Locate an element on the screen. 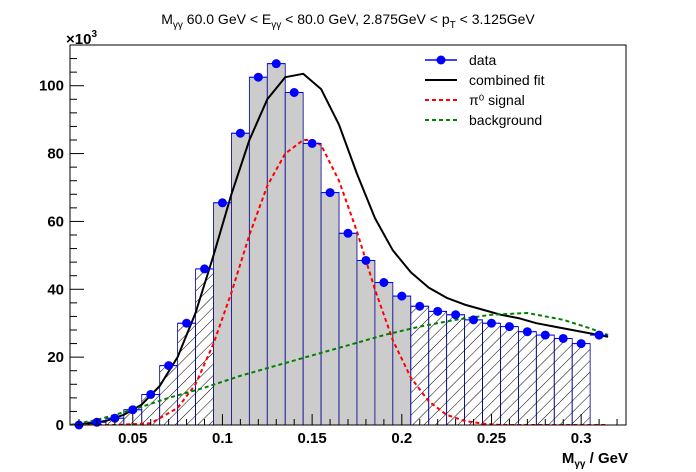 The image size is (696, 472). x-axis-label-text: Mγγ / GeV is located at coordinates (595, 460).